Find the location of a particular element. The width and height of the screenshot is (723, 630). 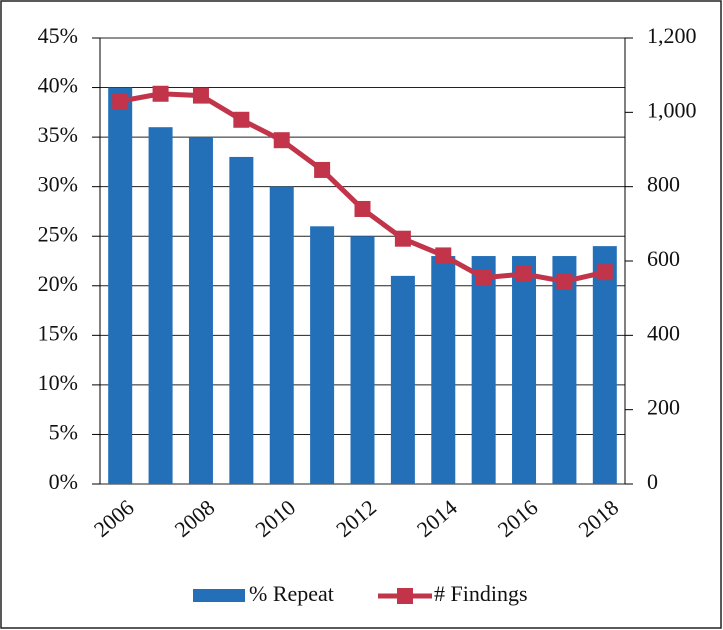

y2-tick-label: 1,000 is located at coordinates (672, 109).